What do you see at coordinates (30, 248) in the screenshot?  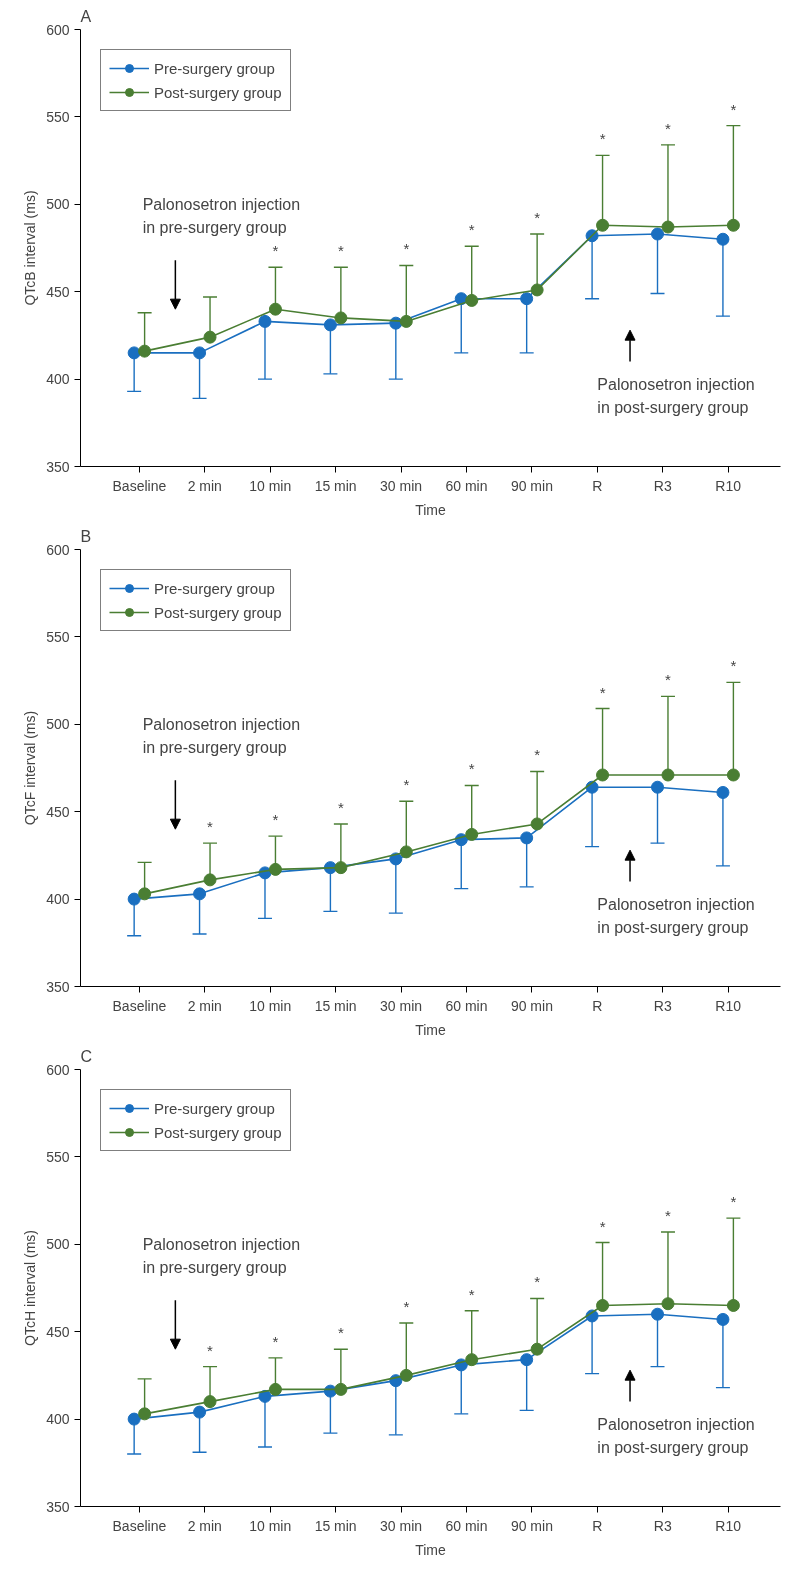 I see `y-axis-title: QTcB interval (ms)` at bounding box center [30, 248].